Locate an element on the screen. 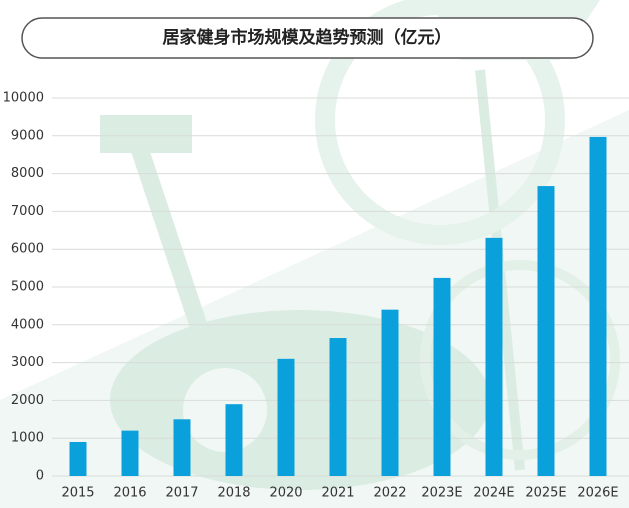 This screenshot has width=629, height=508. x-tick-label: 2015 is located at coordinates (77, 493).